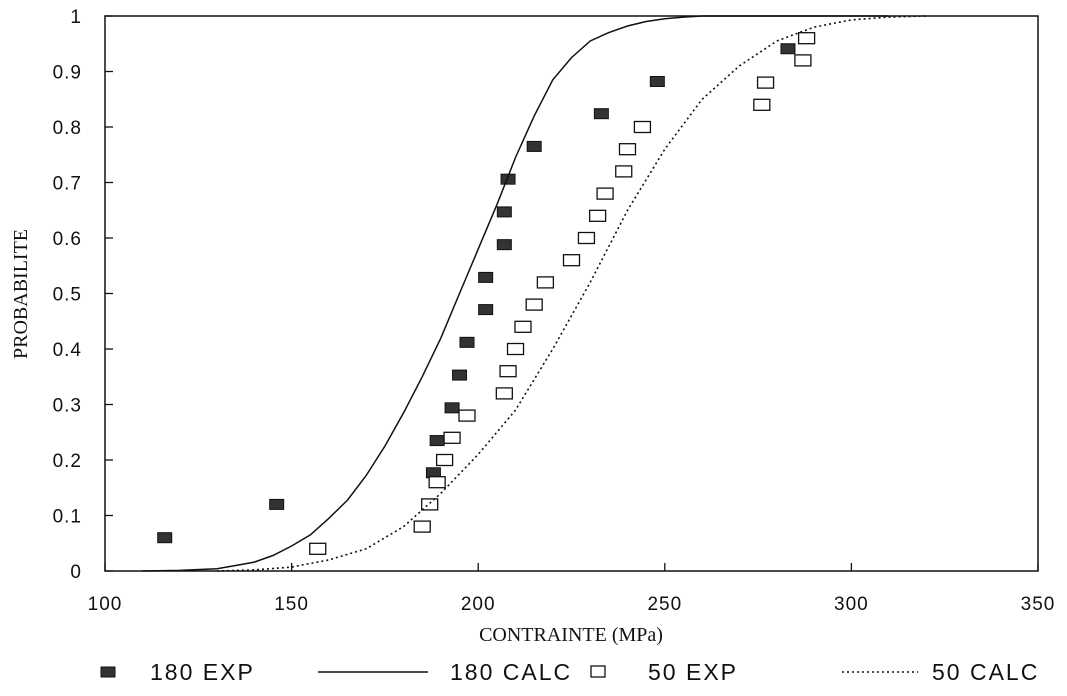 This screenshot has height=696, width=1067. Describe the element at coordinates (67, 128) in the screenshot. I see `y-tick-label: 0.8` at that location.